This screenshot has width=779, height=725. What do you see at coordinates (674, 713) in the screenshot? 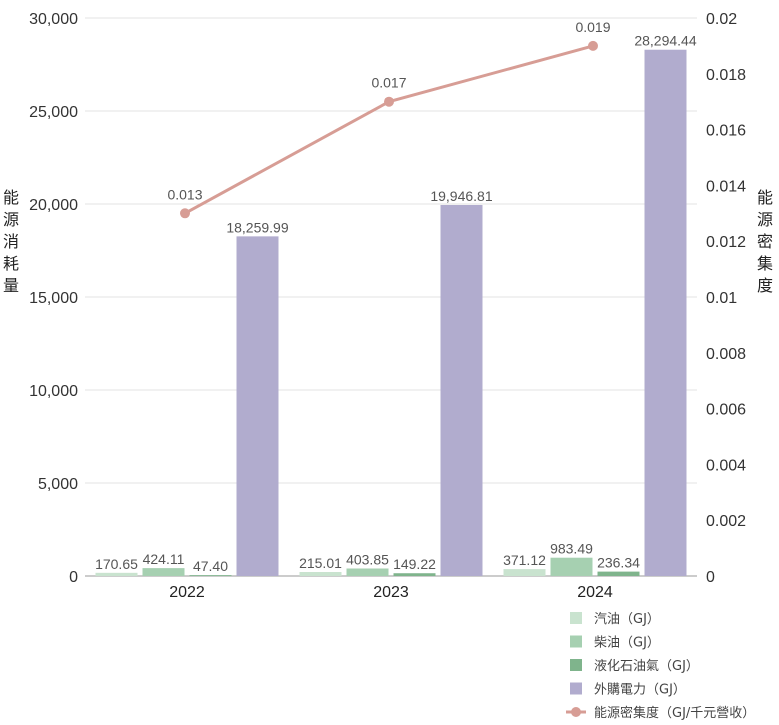
I see `legend-label: 能源密集度（GJ/千元營收）` at bounding box center [674, 713].